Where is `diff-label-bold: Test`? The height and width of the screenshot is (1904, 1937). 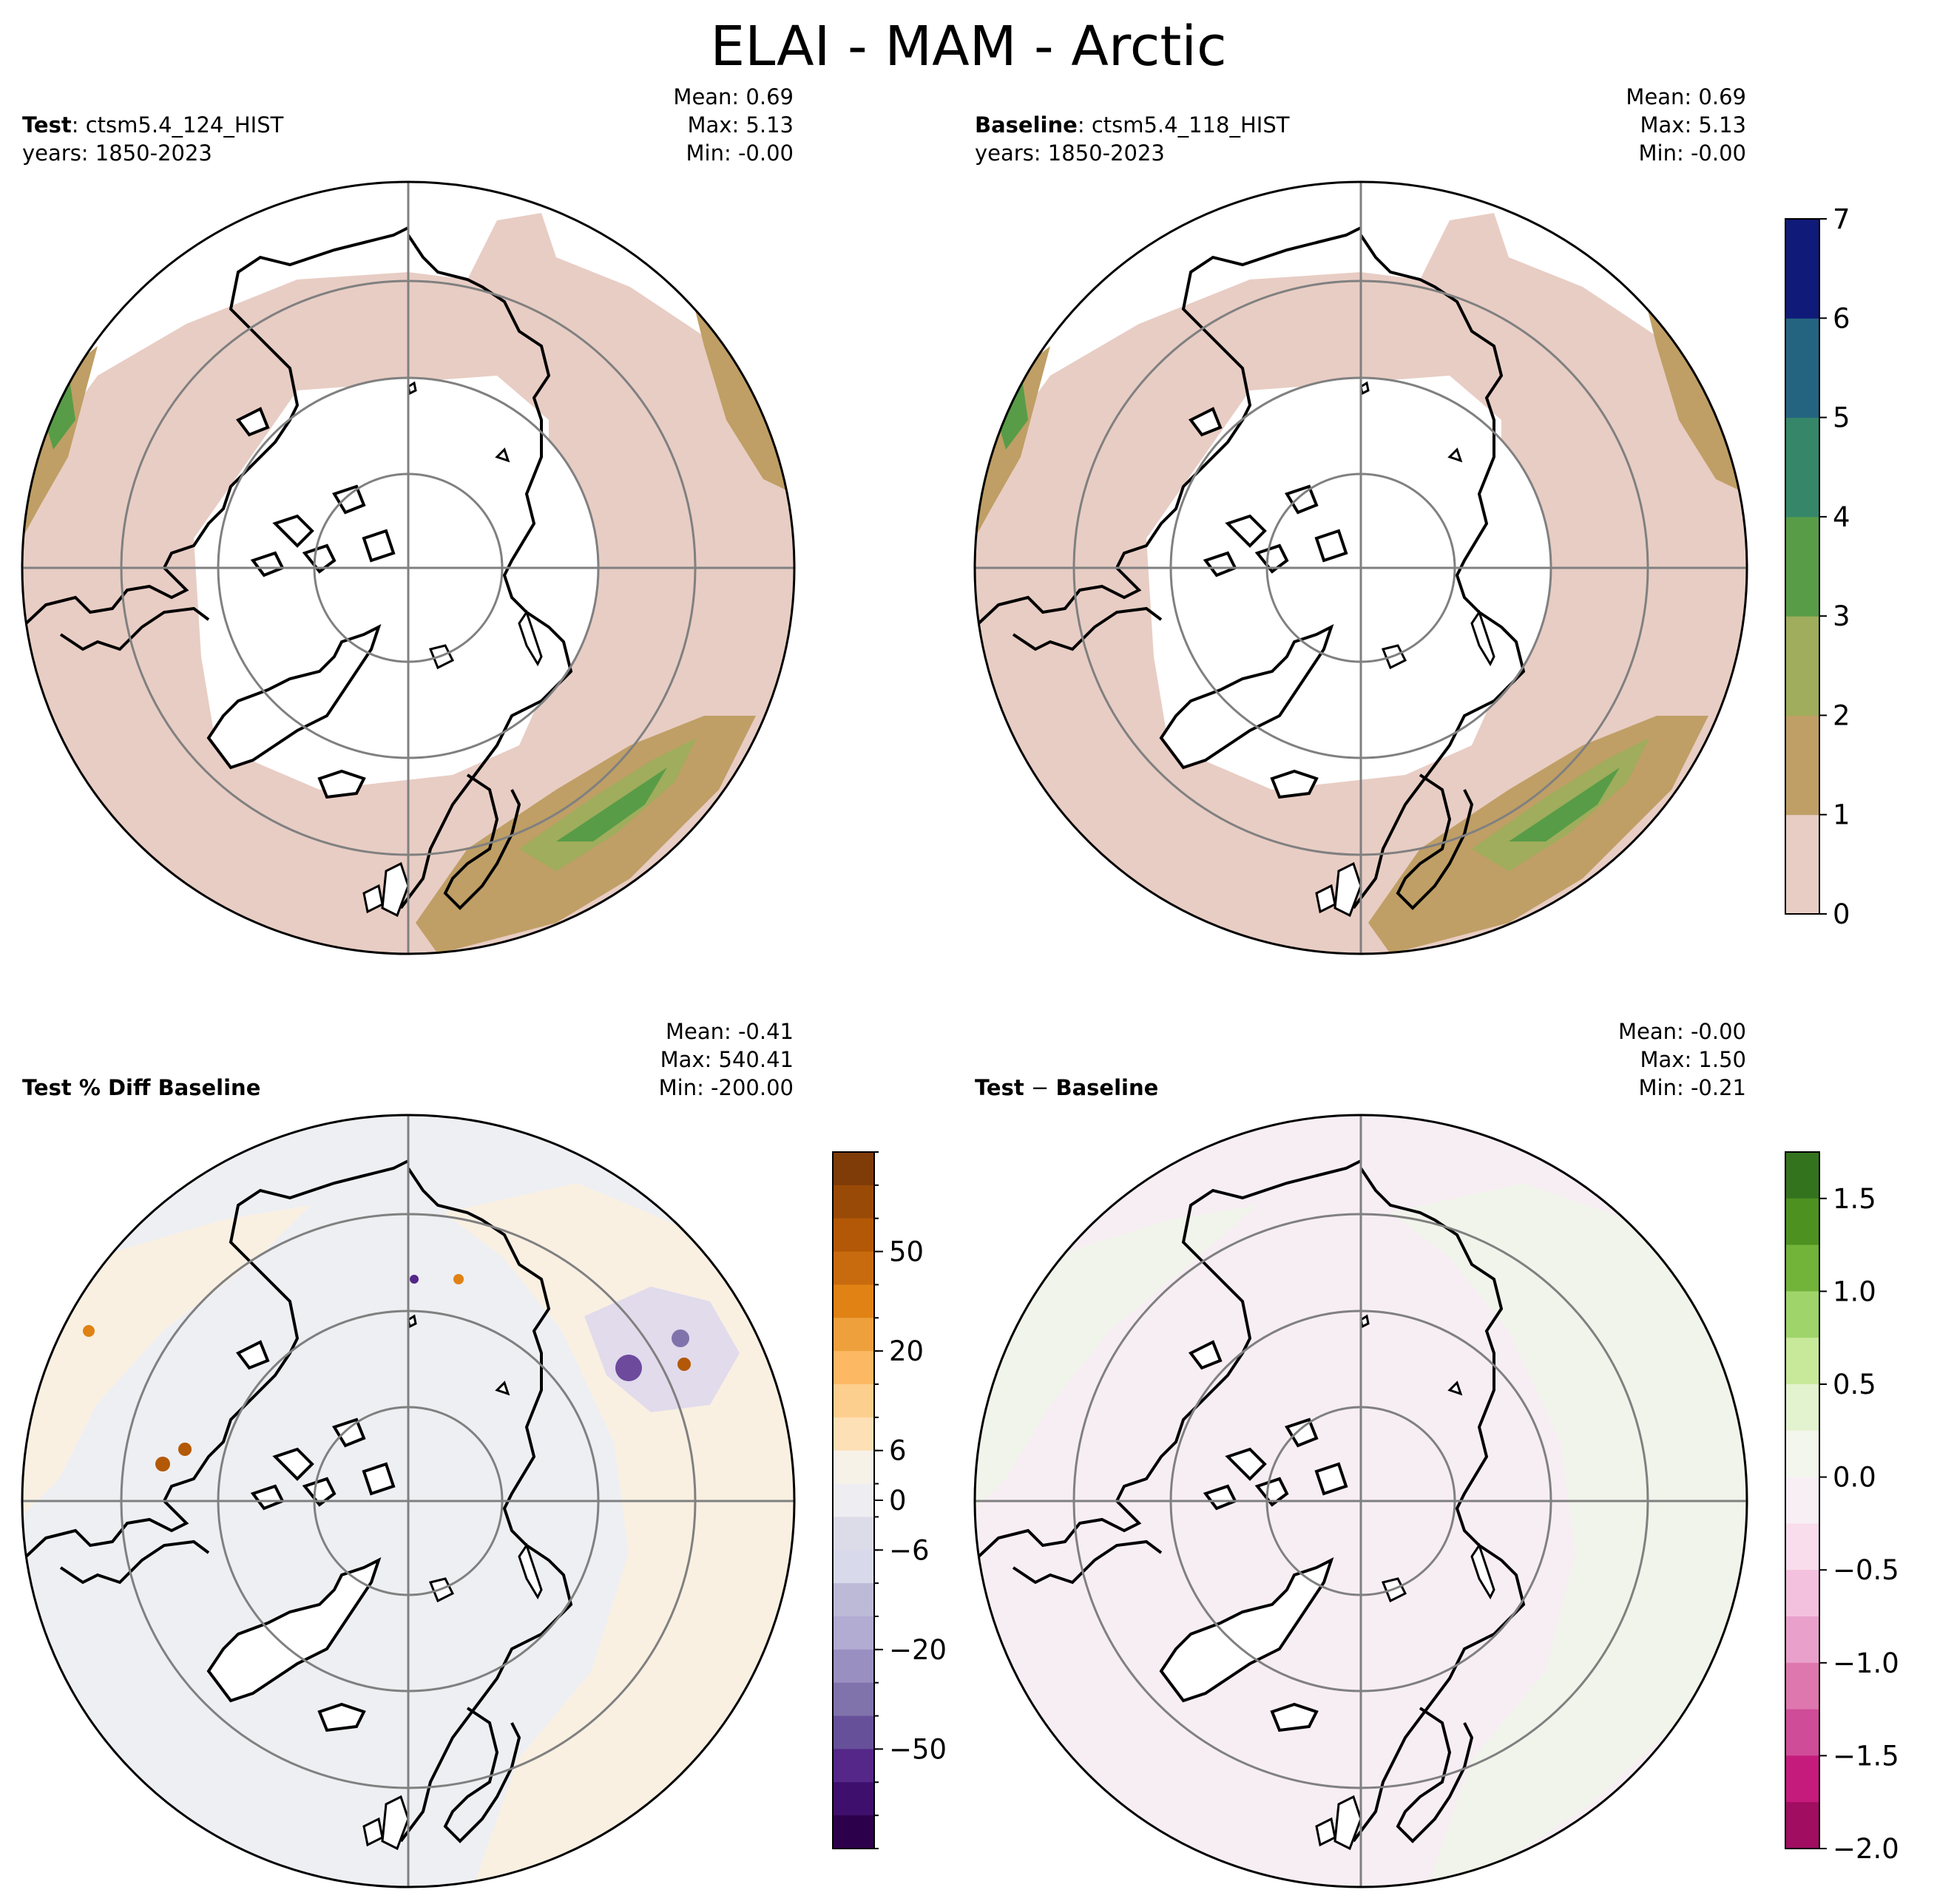
diff-label-bold: Test is located at coordinates (1000, 1087).